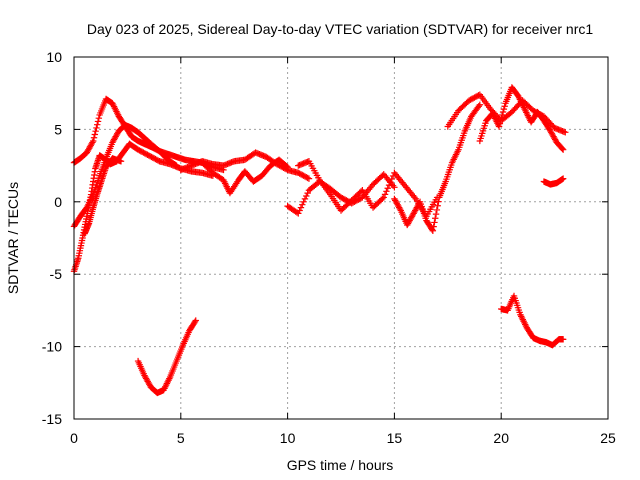  What do you see at coordinates (181, 438) in the screenshot?
I see `x-tick-label: 5` at bounding box center [181, 438].